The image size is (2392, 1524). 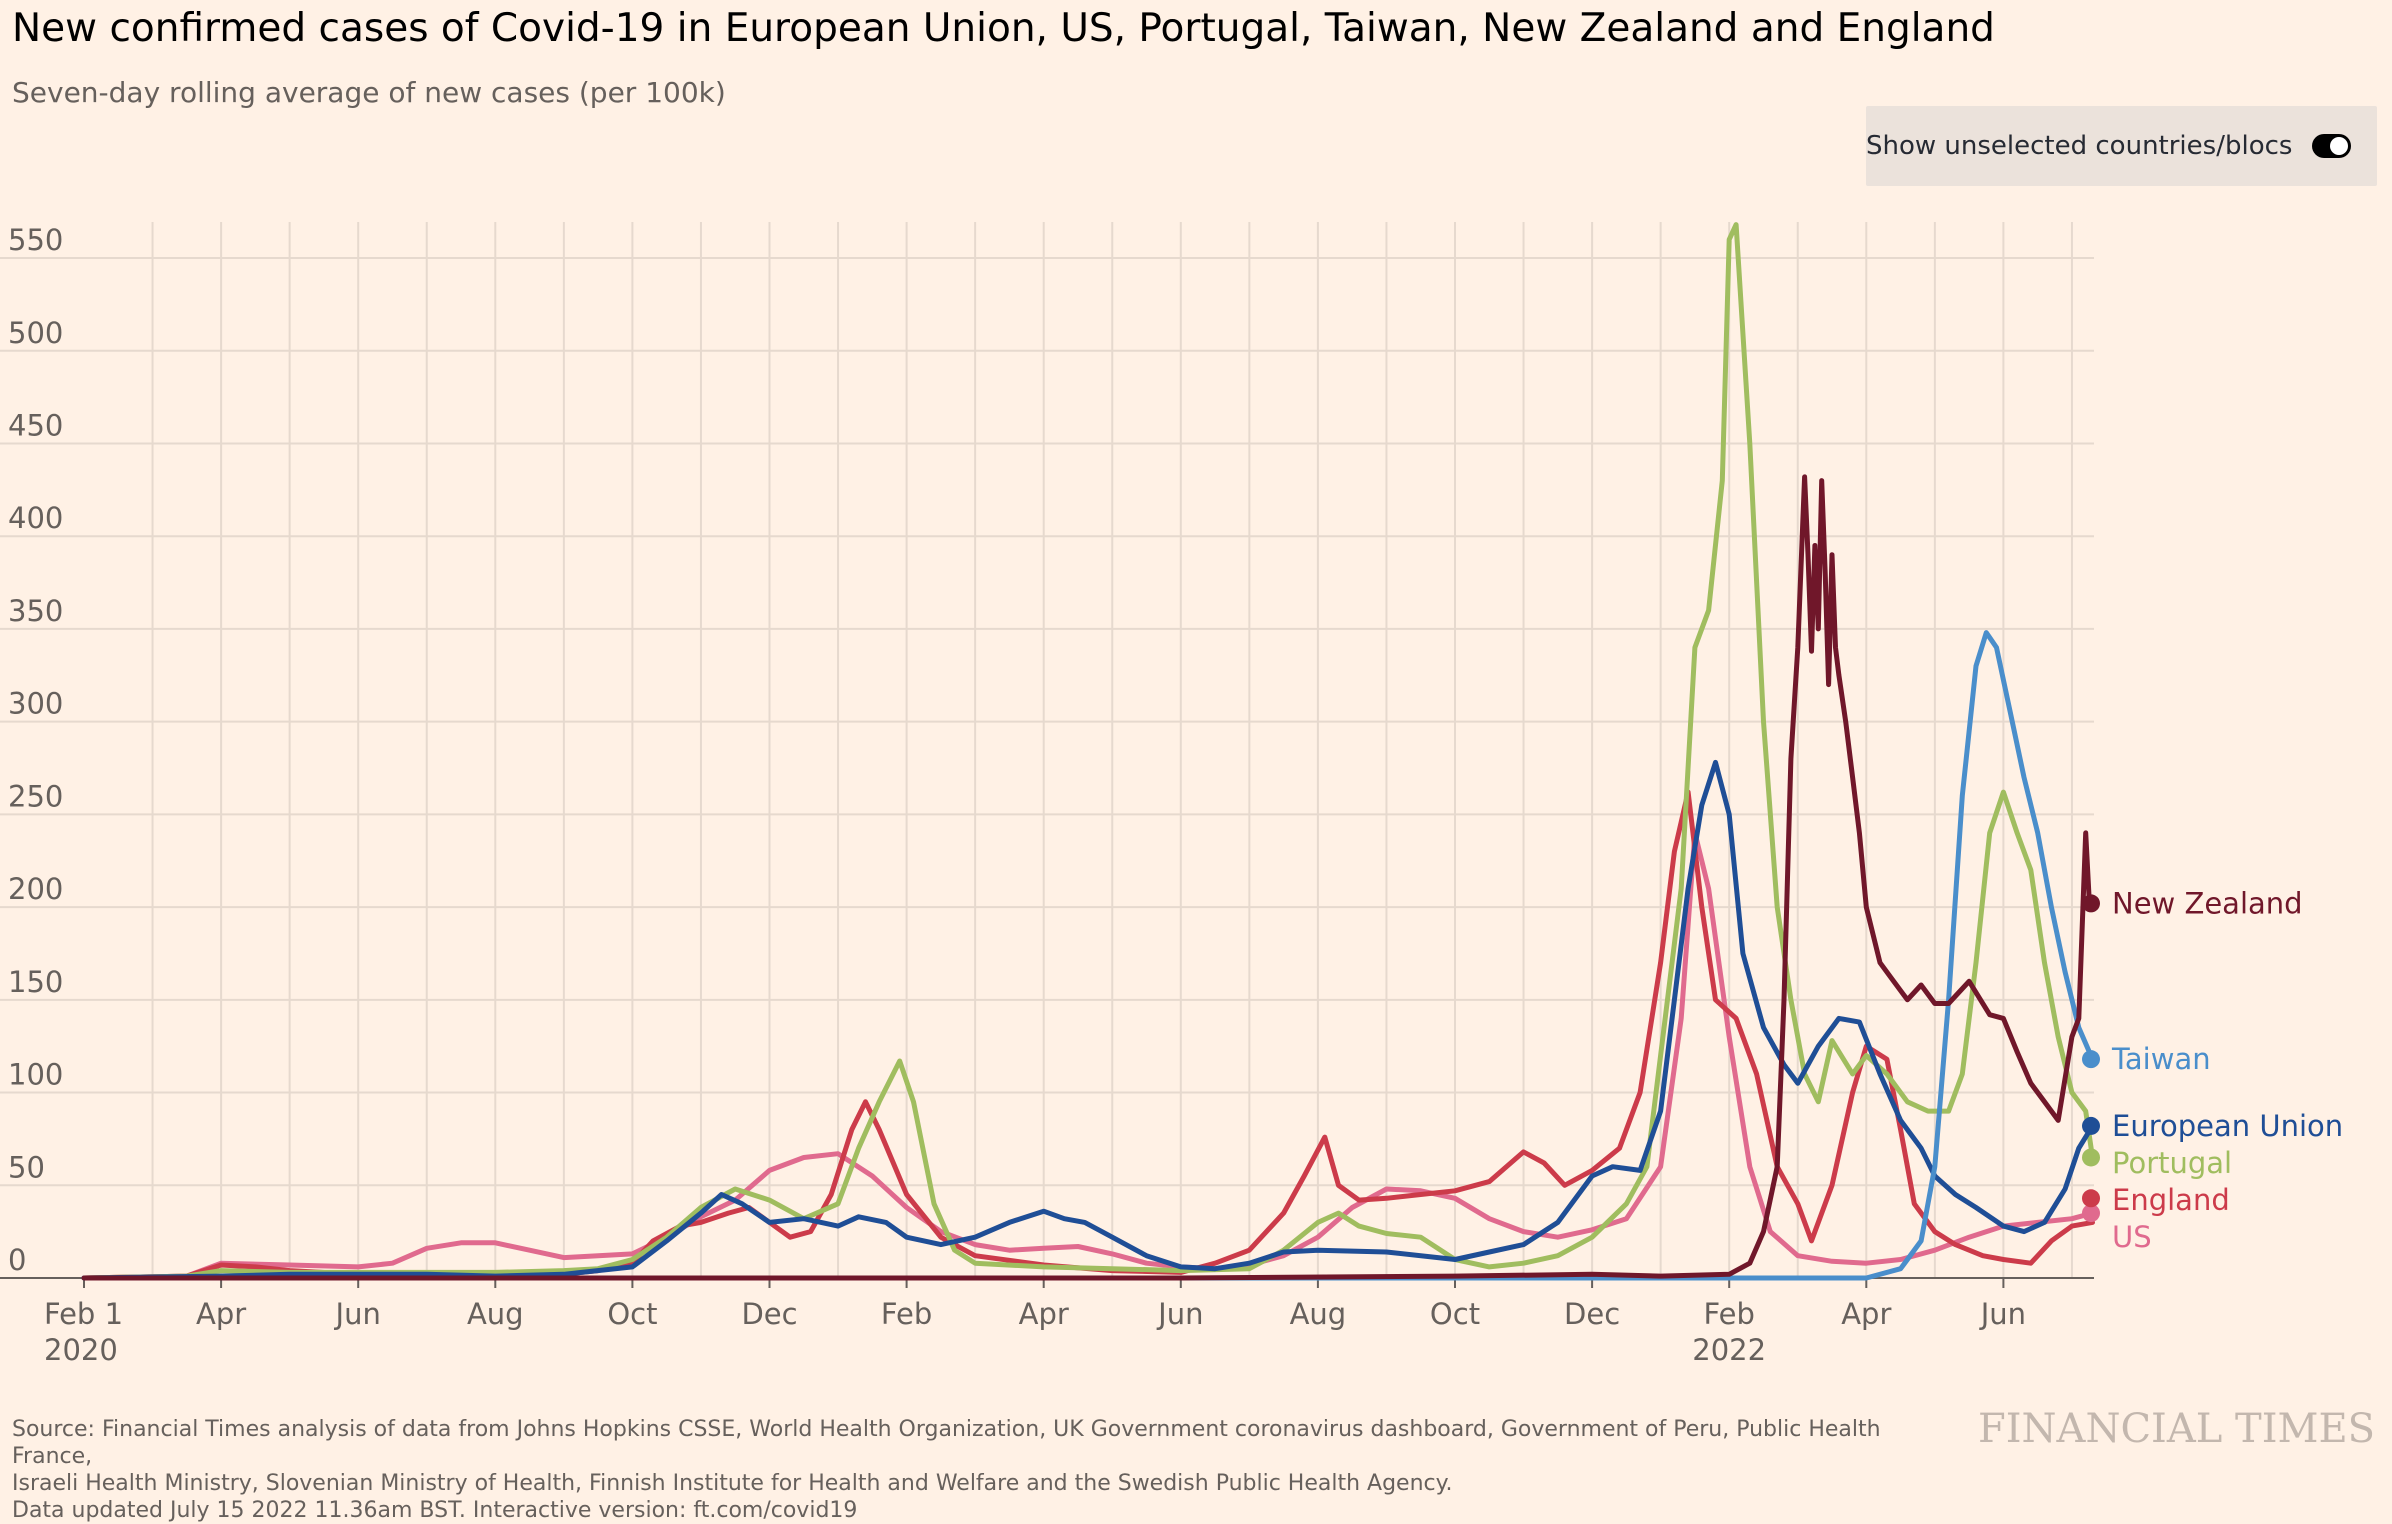 What do you see at coordinates (83, 1314) in the screenshot?
I see `x-tick-label: Feb 1` at bounding box center [83, 1314].